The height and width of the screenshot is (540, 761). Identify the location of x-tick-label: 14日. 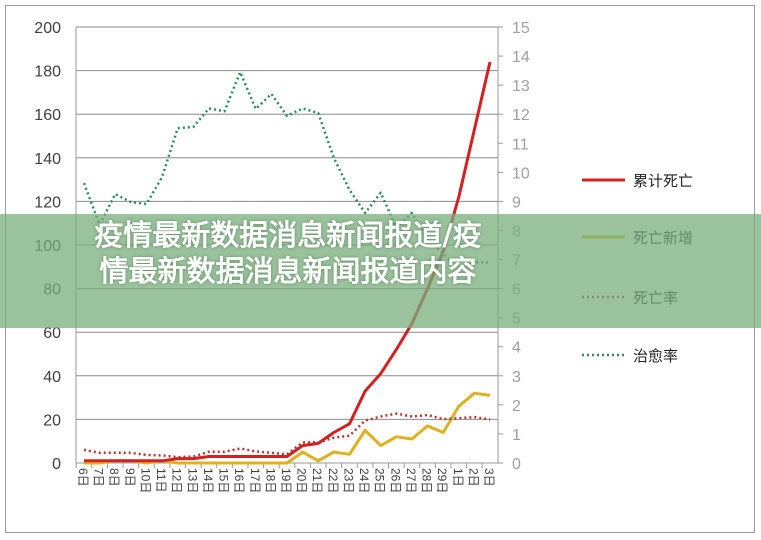
(208, 480).